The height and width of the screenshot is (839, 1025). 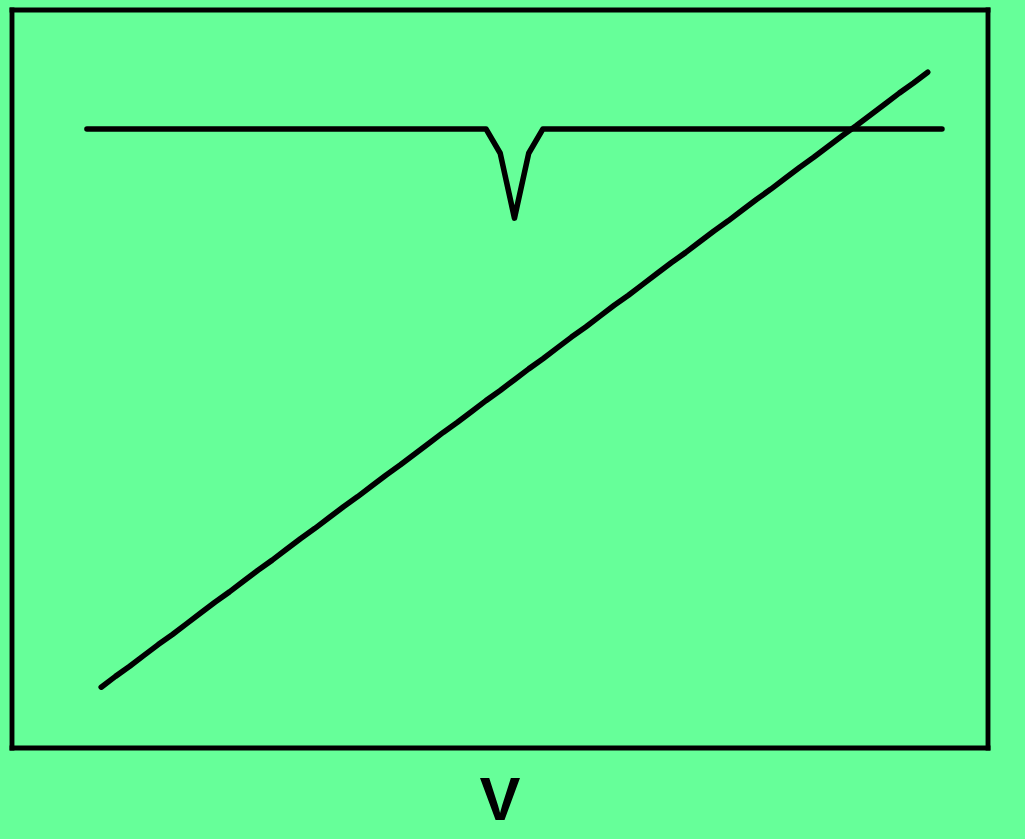 What do you see at coordinates (500, 799) in the screenshot?
I see `x-axis-title: V` at bounding box center [500, 799].